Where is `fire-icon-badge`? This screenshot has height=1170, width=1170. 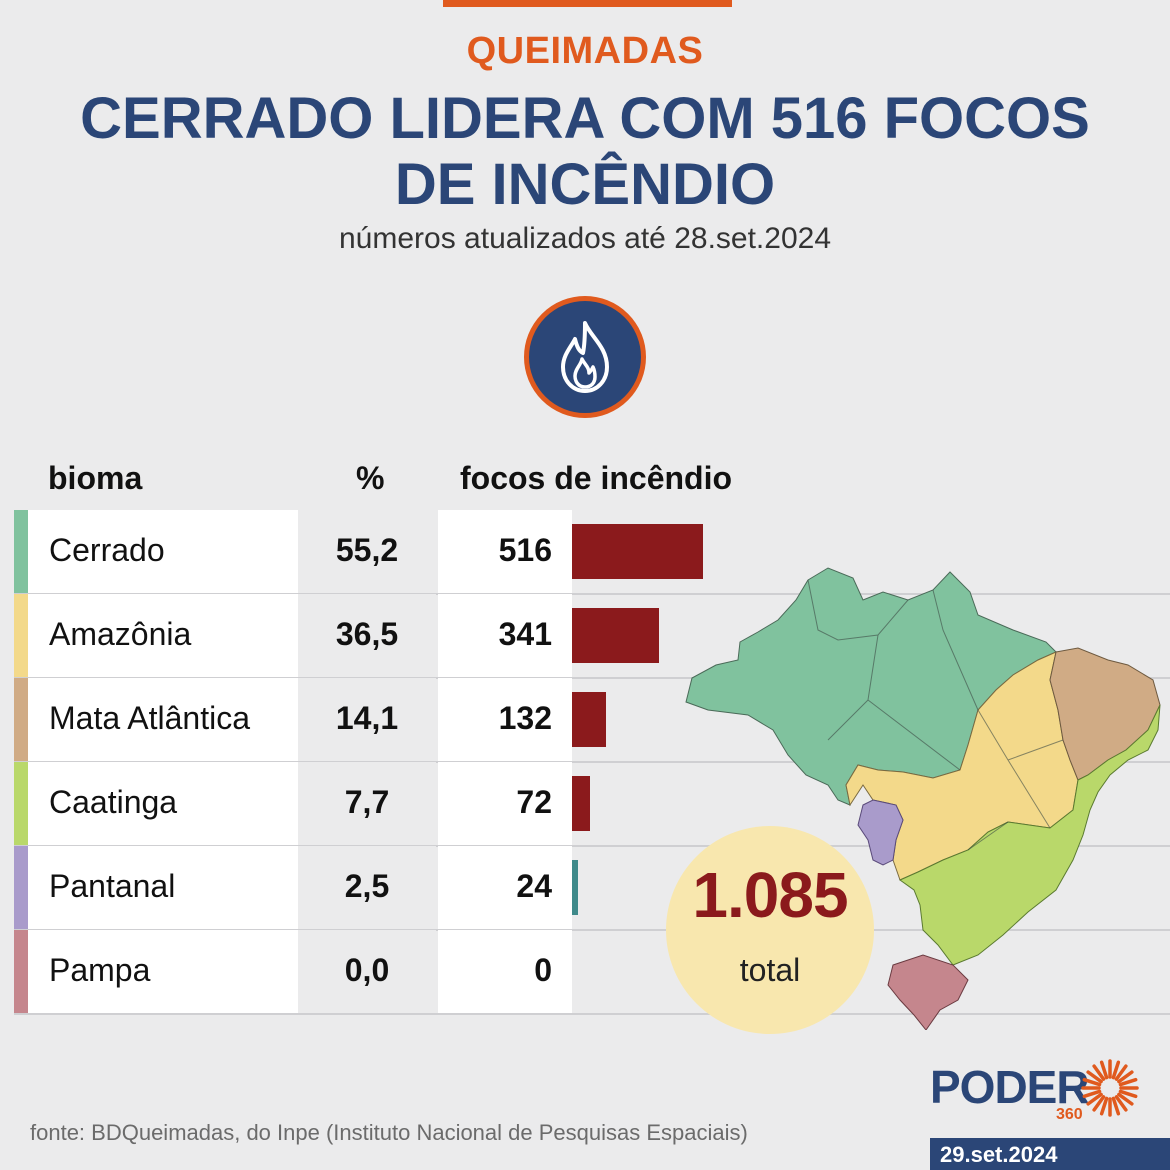
fire-icon-badge is located at coordinates (585, 357).